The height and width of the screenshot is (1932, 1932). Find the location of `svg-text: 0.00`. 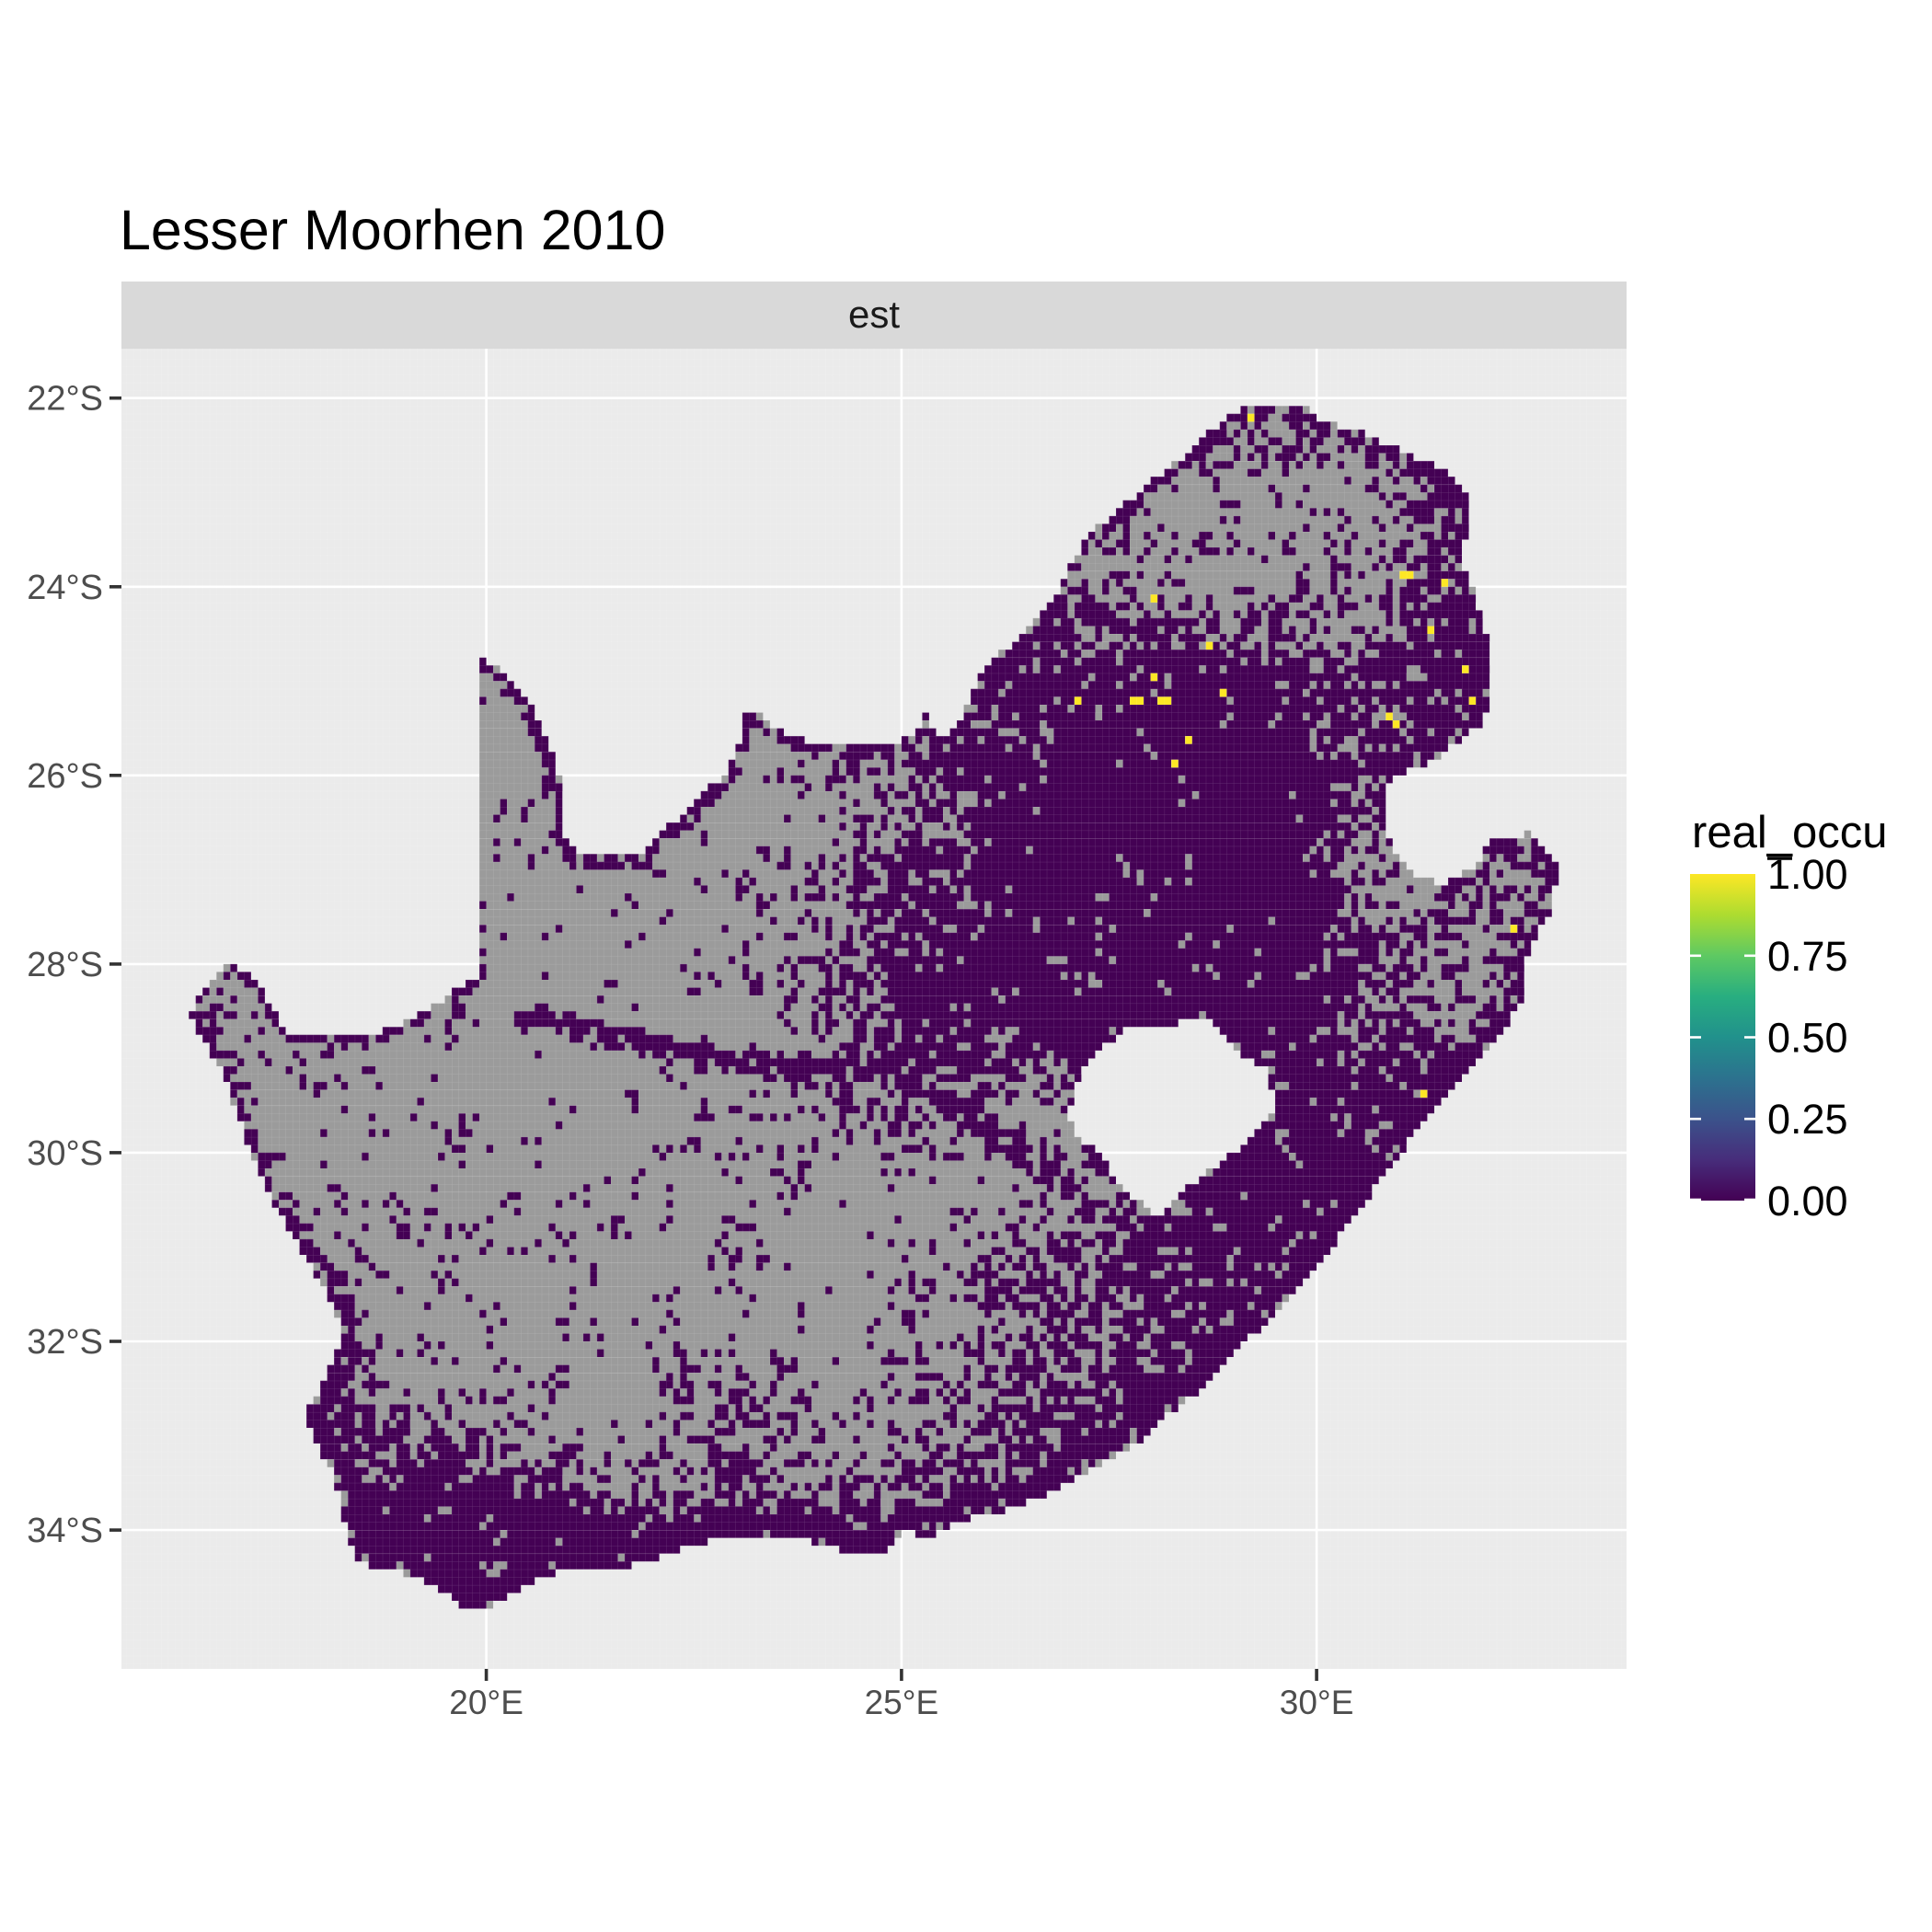

svg-text: 0.00 is located at coordinates (1807, 1201).